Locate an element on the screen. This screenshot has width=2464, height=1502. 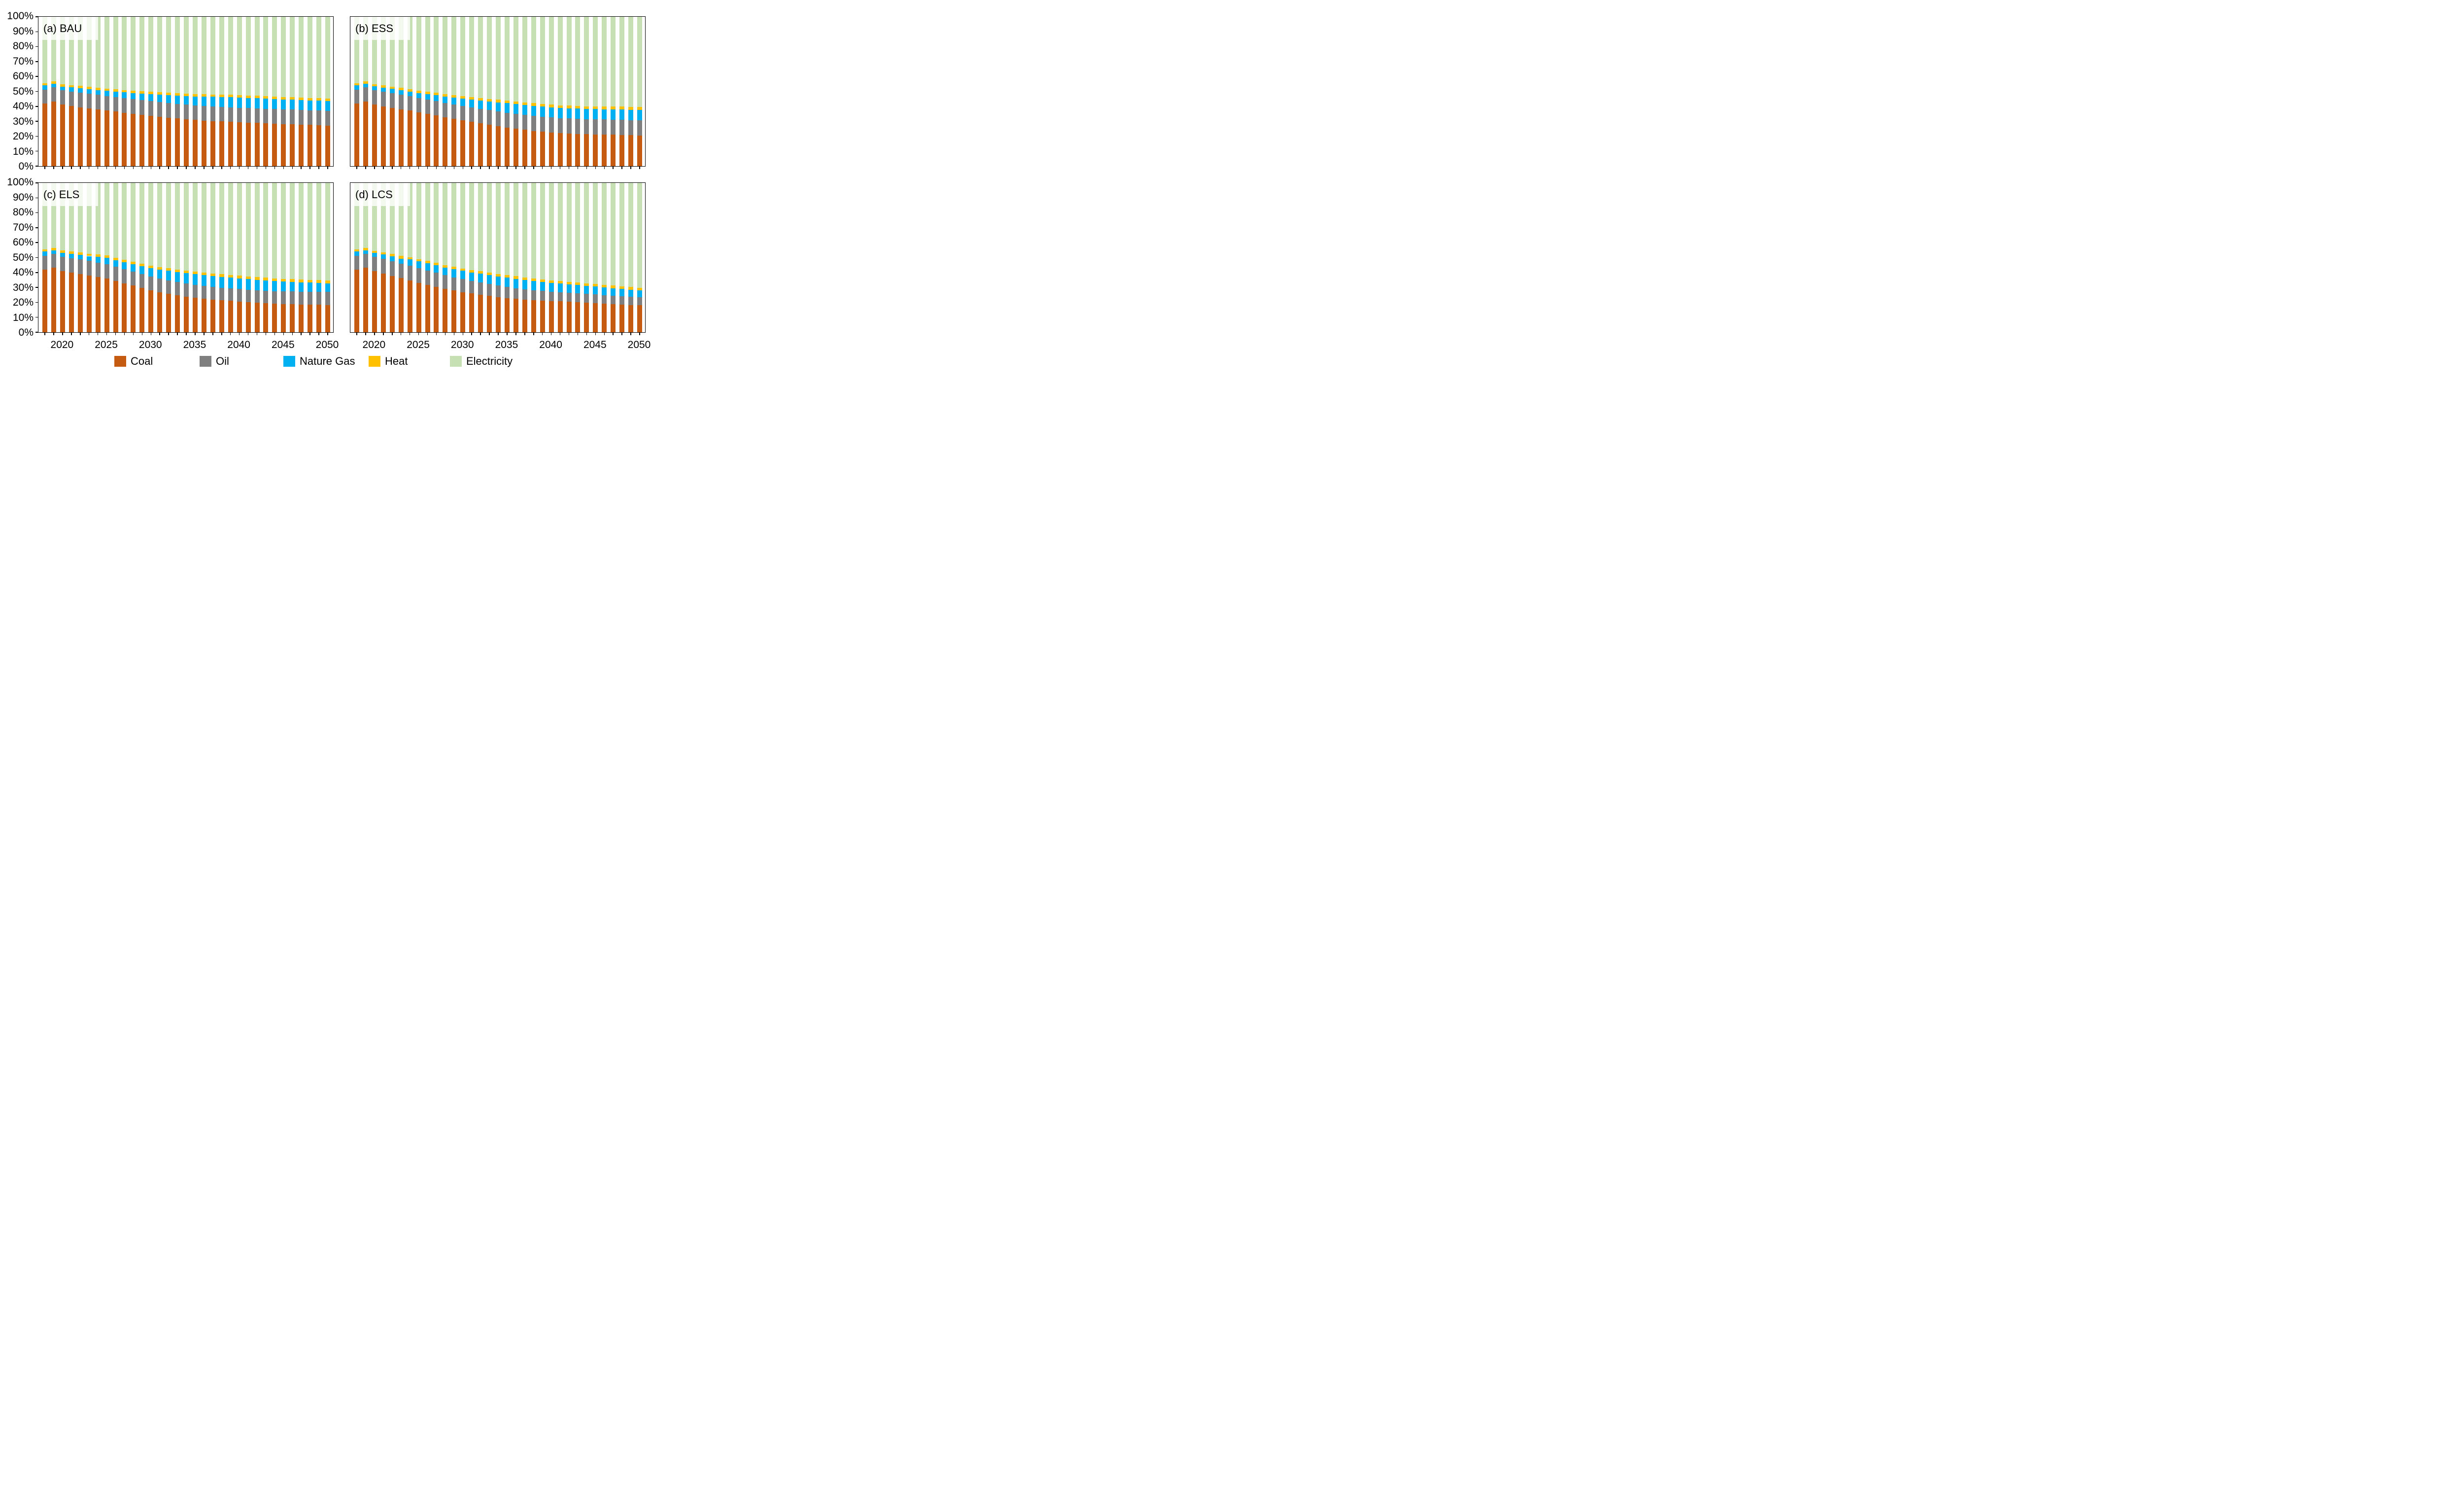
segment-heat-2018 is located at coordinates (356, 251).